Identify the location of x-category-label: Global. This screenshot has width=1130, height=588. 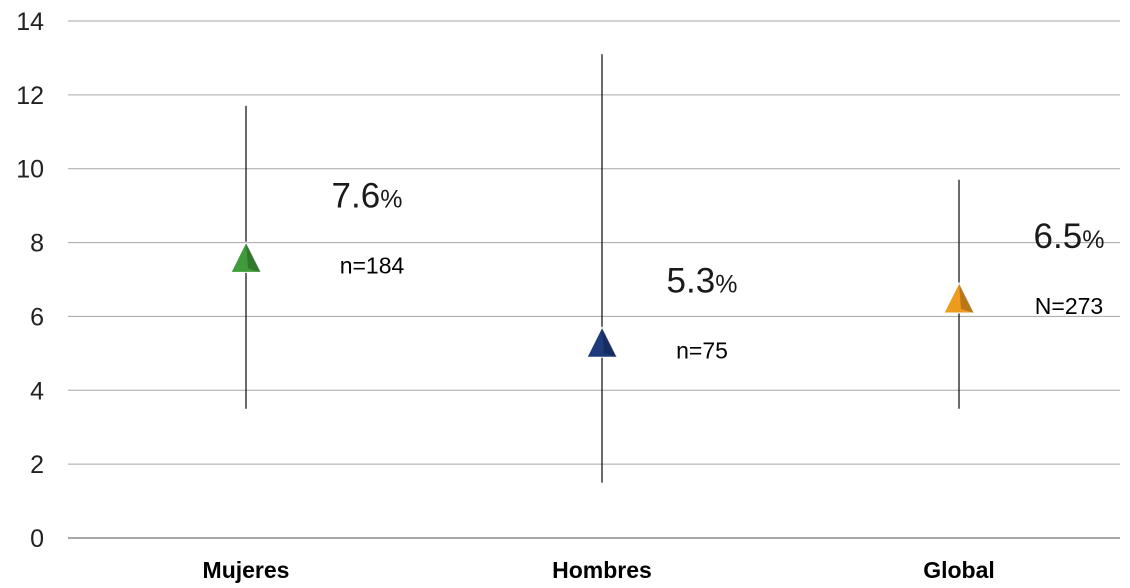
(959, 570).